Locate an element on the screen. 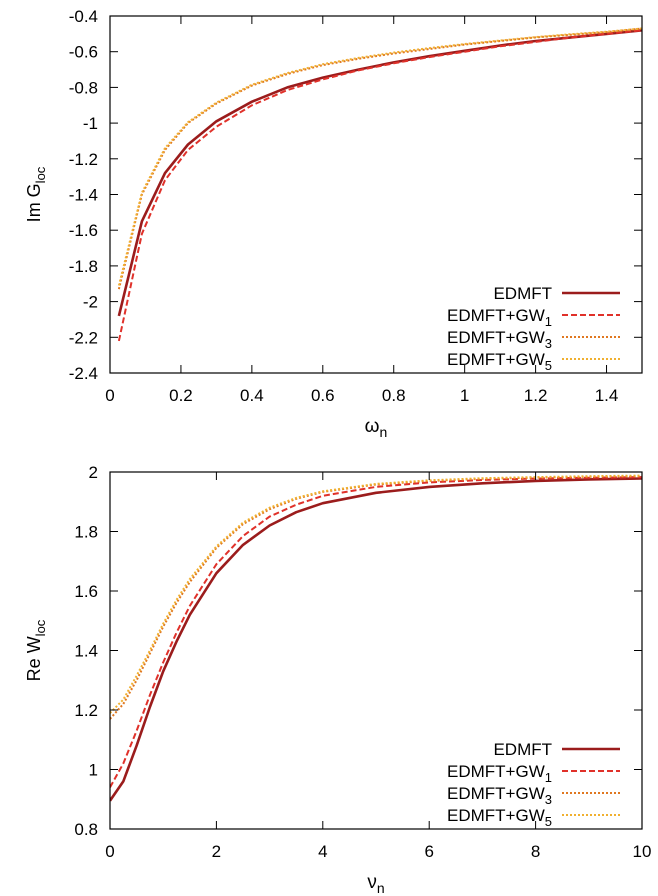  x-tick-label: 10 is located at coordinates (642, 851).